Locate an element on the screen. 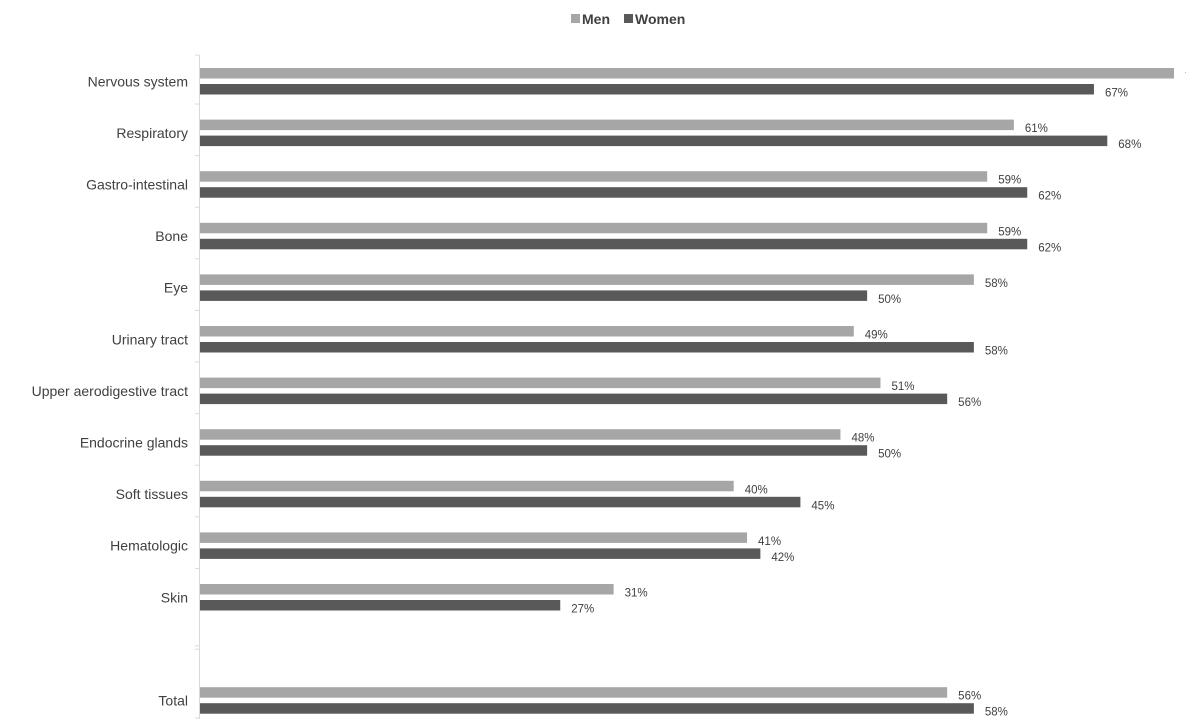 Image resolution: width=1186 pixels, height=724 pixels. bar-women-nervous-system is located at coordinates (647, 89).